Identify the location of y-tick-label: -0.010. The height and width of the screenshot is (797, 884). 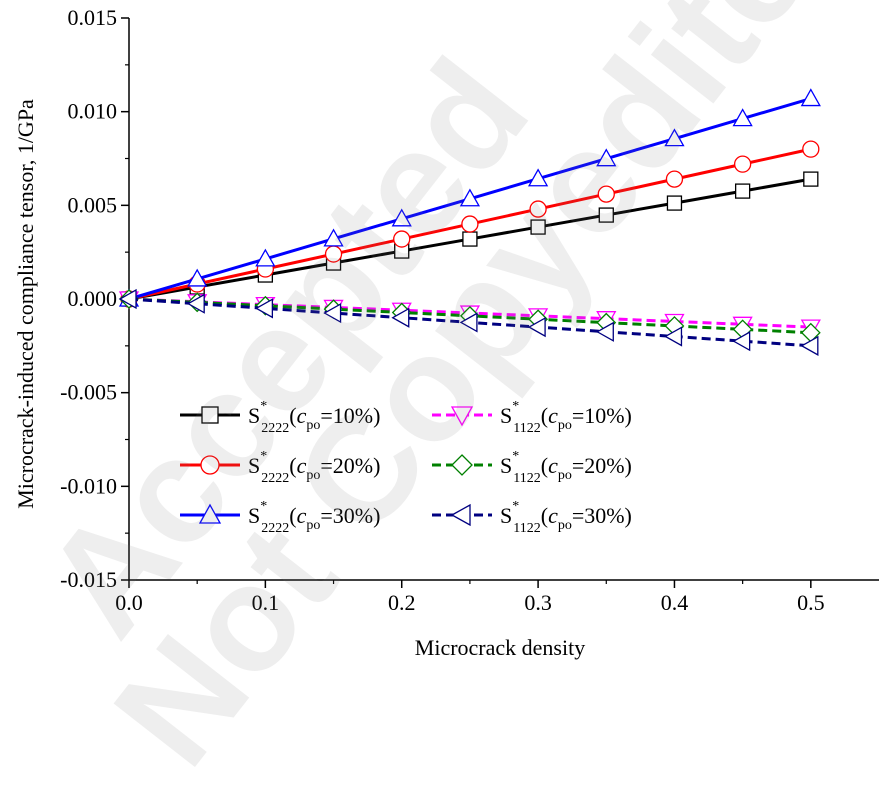
(88, 485).